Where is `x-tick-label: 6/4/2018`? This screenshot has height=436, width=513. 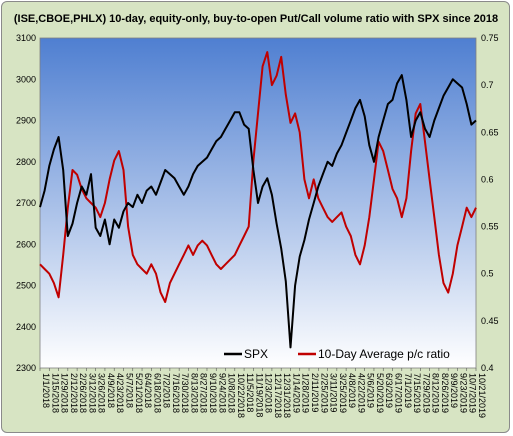
x-tick-label: 6/4/2018 is located at coordinates (148, 390).